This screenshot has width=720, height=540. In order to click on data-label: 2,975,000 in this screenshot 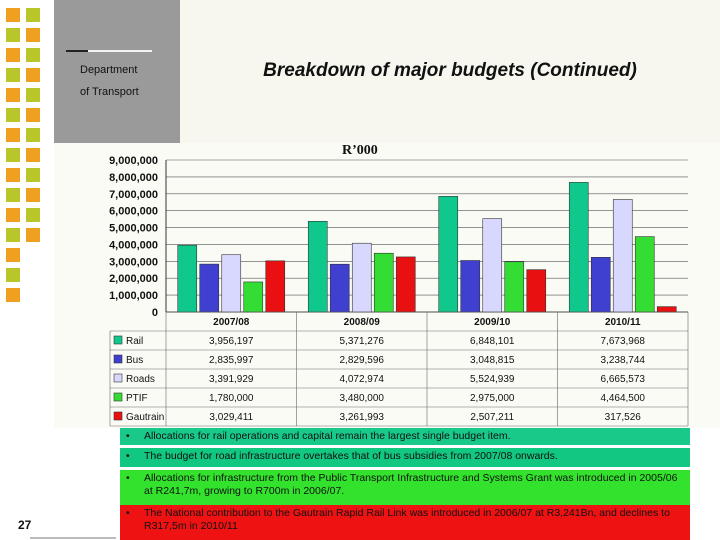, I will do `click(492, 398)`.